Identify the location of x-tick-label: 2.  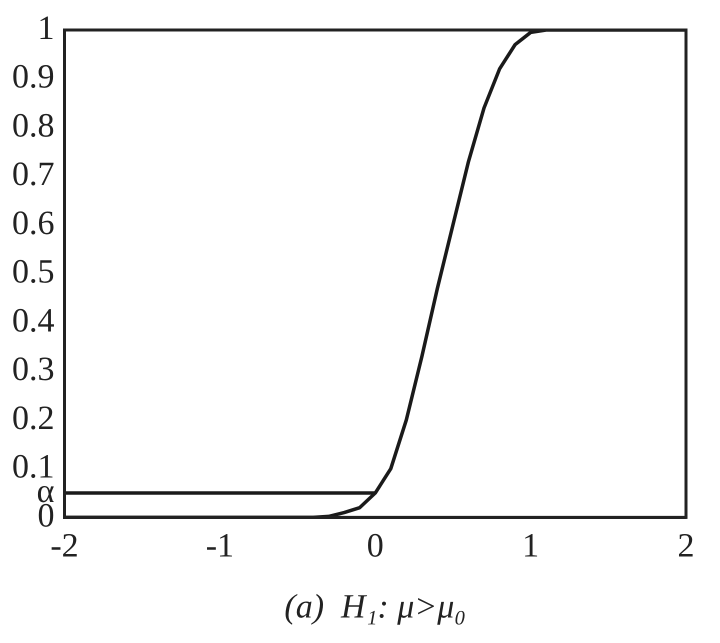
(686, 546).